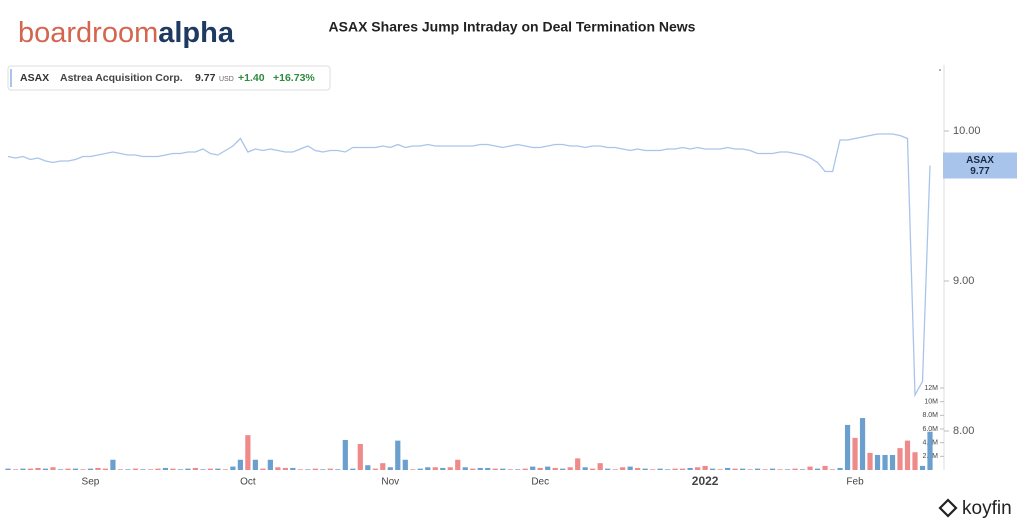 This screenshot has width=1024, height=529. What do you see at coordinates (205, 78) in the screenshot?
I see `legend-price: 9.77` at bounding box center [205, 78].